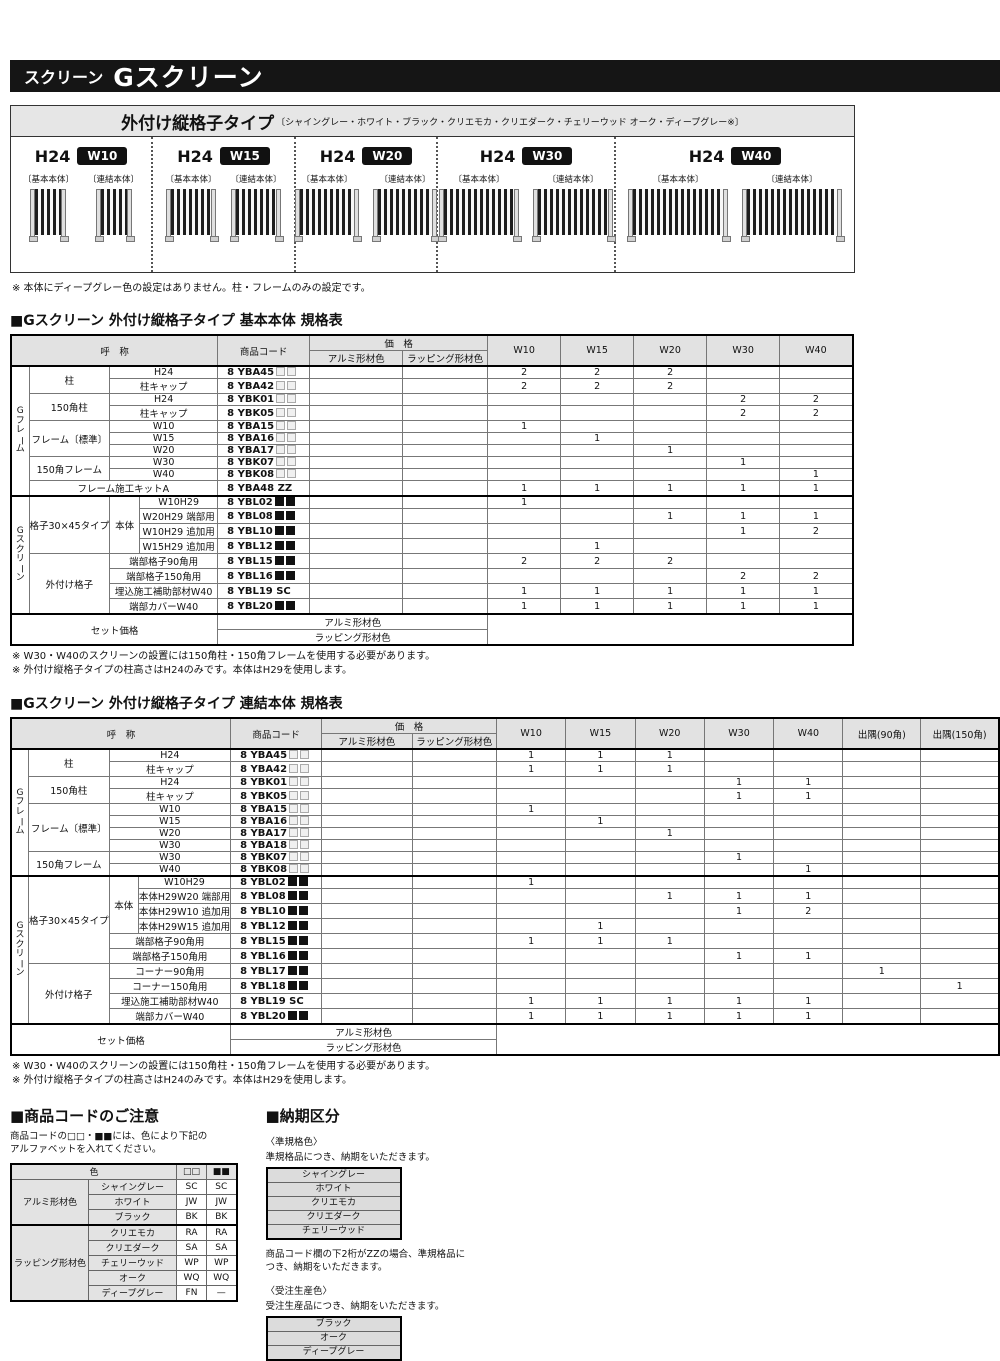 The image size is (1000, 1361). I want to click on page-title-bar: スクリーン Gスクリーン, so click(505, 76).